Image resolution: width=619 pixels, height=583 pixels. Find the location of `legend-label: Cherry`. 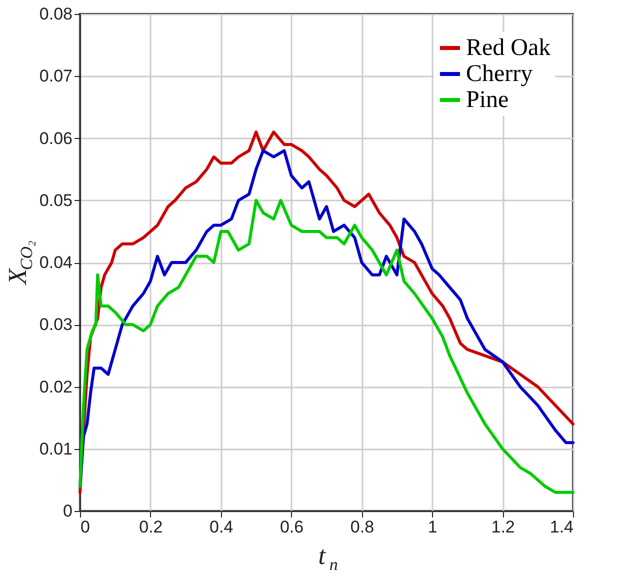

legend-label: Cherry is located at coordinates (499, 74).